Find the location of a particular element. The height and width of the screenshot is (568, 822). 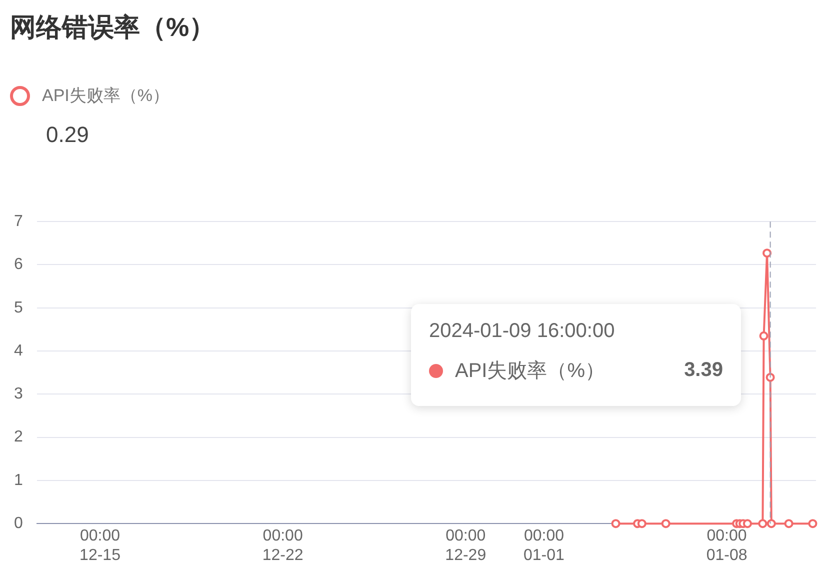

text: 0.29 is located at coordinates (67, 135).